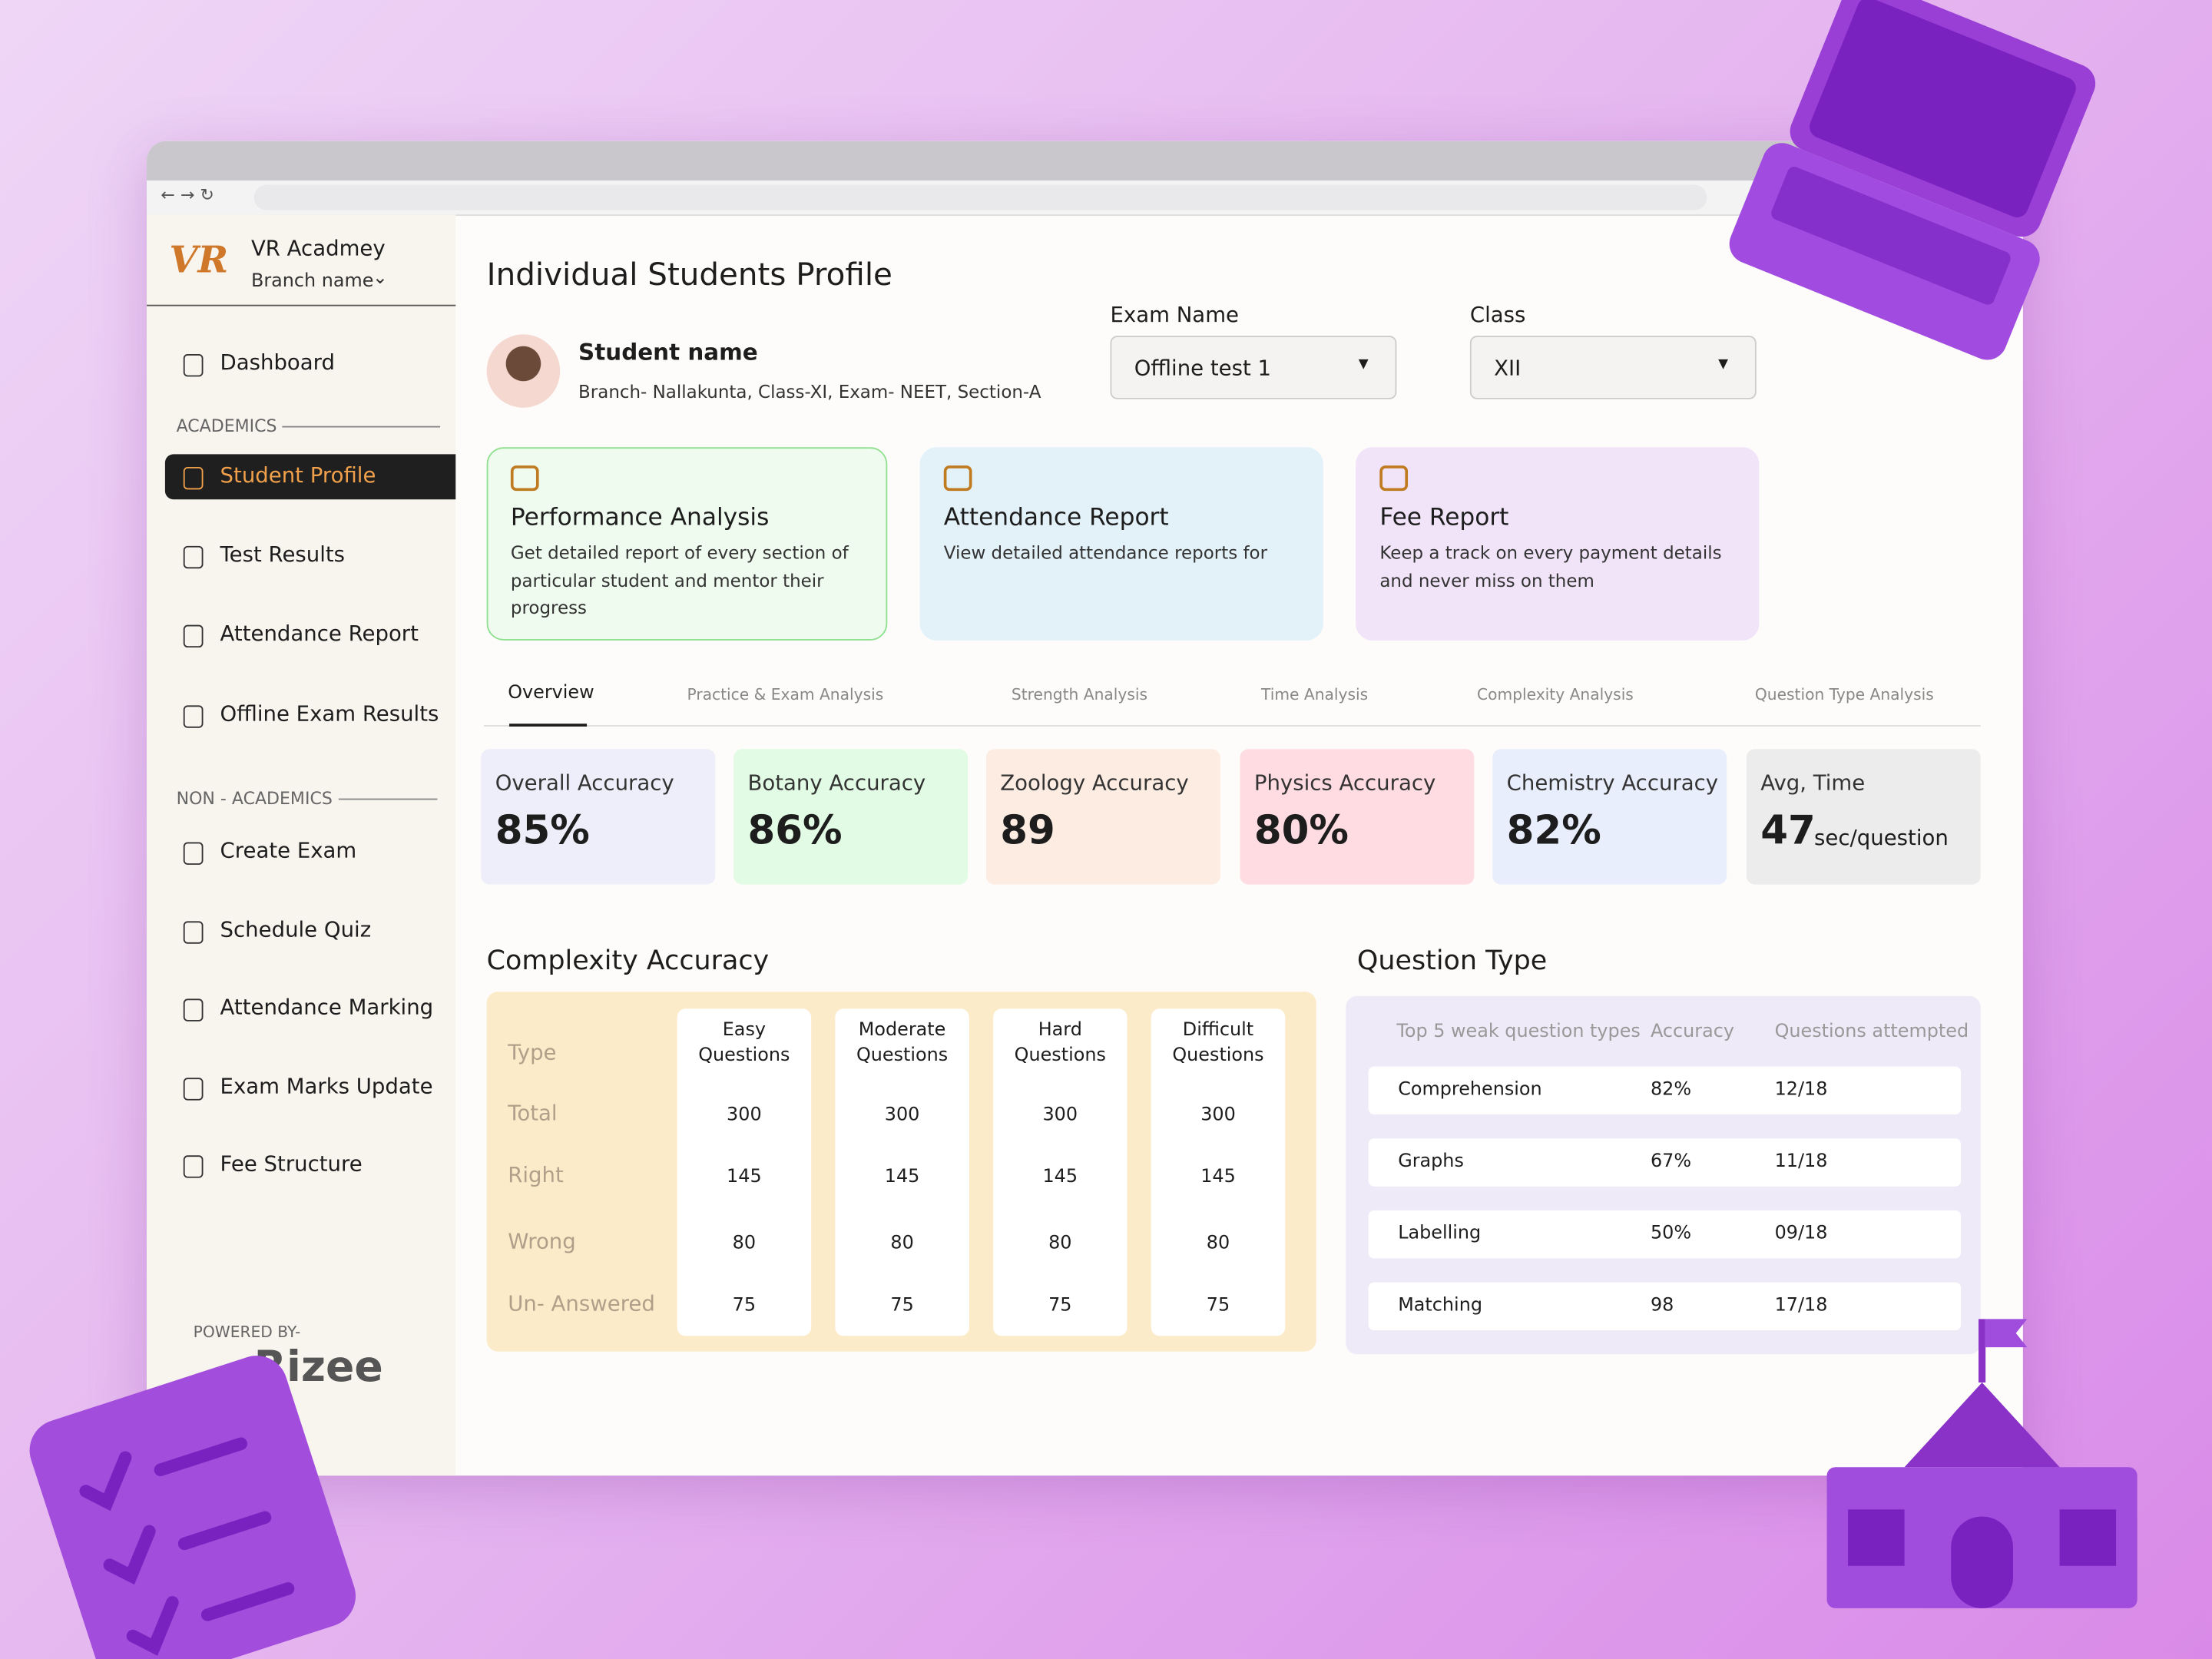 Image resolution: width=2212 pixels, height=1659 pixels. I want to click on stat-value: 47, so click(1788, 830).